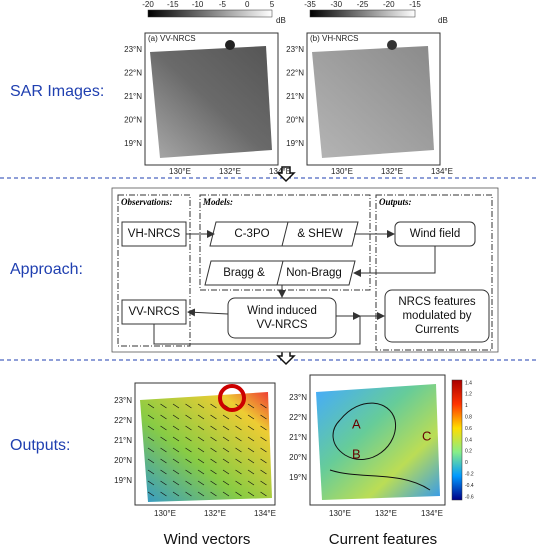  Describe the element at coordinates (468, 395) in the screenshot. I see `colorbar-tick: 1.2` at that location.